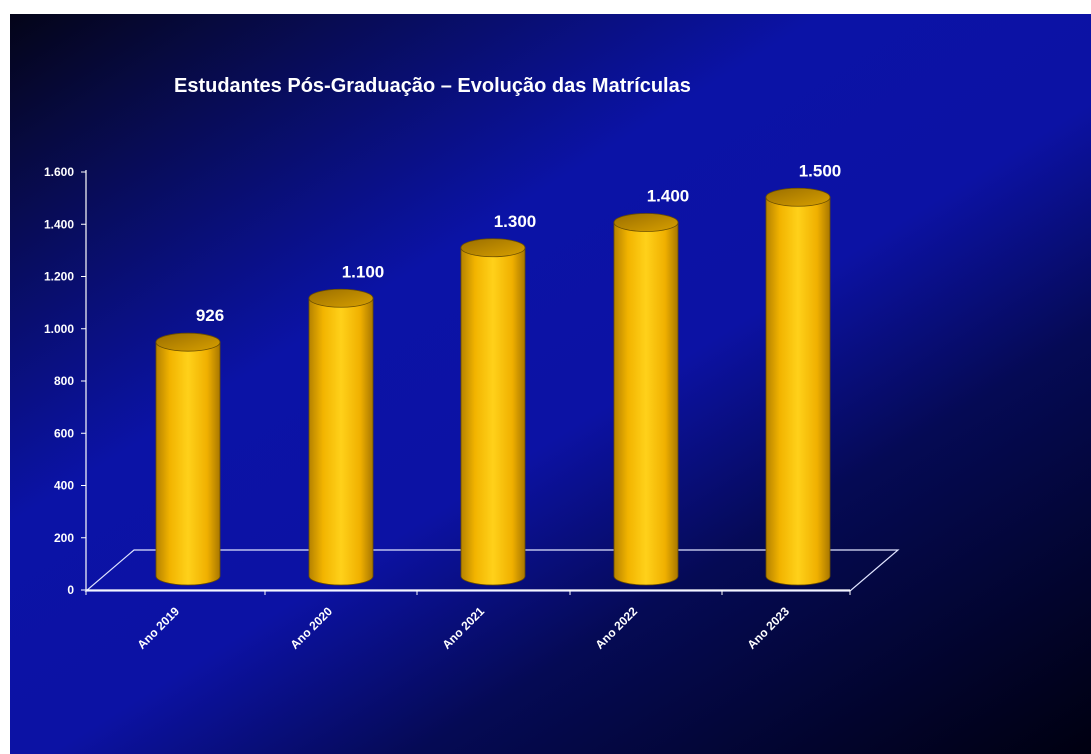 This screenshot has height=754, width=1091. Describe the element at coordinates (363, 271) in the screenshot. I see `data-label: 1.100` at that location.